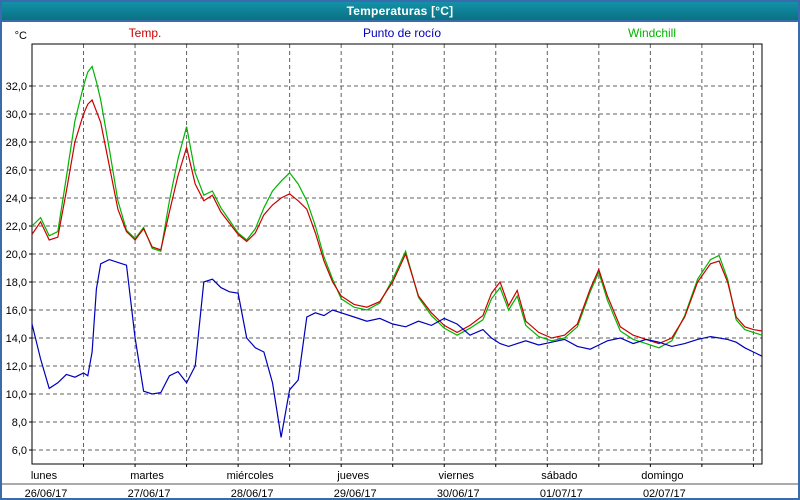  Describe the element at coordinates (662, 476) in the screenshot. I see `svg-text: domingo` at that location.